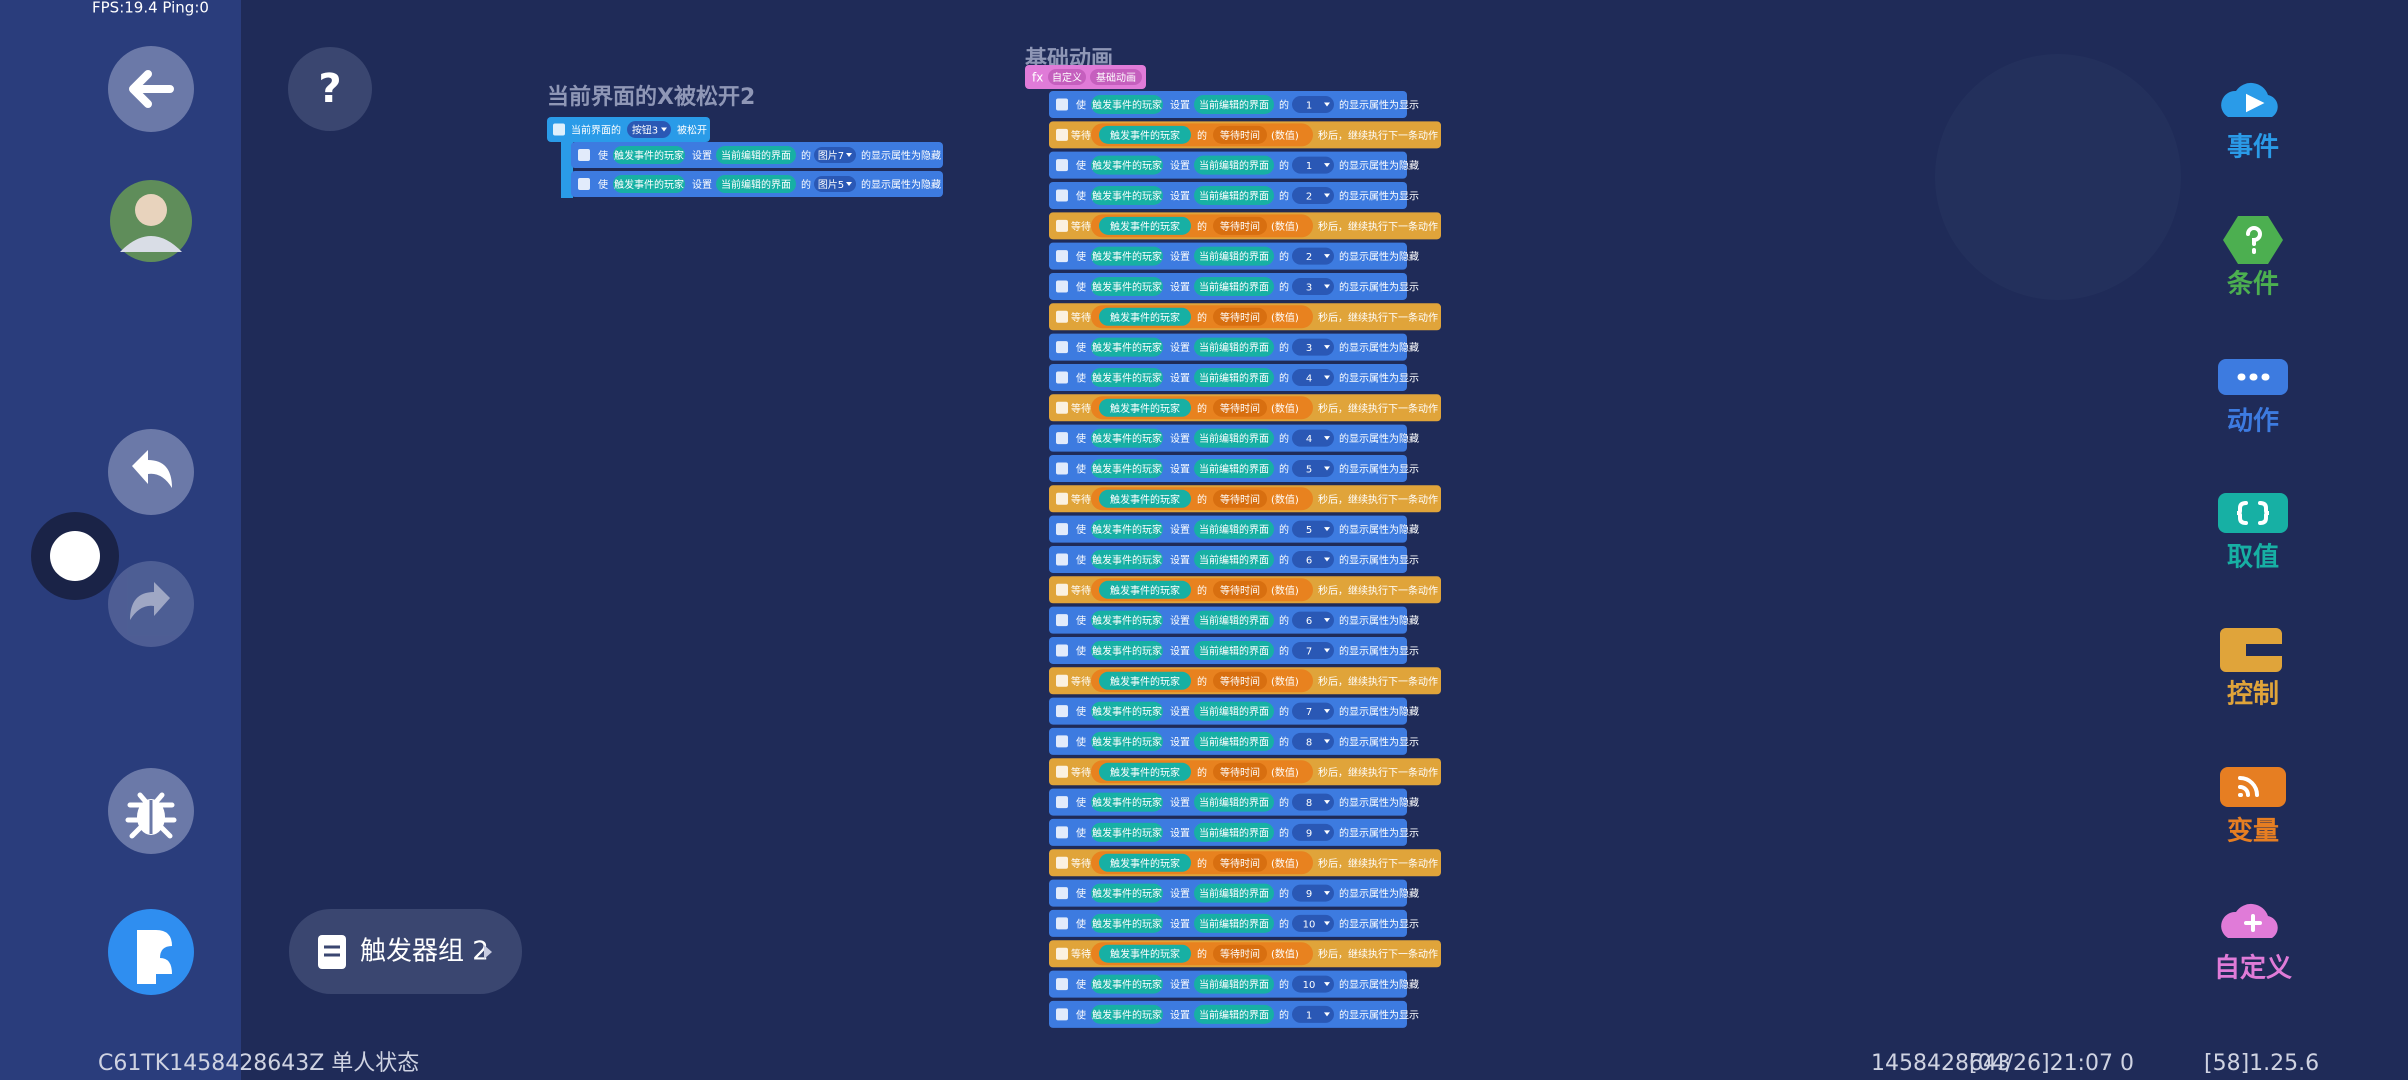 Image resolution: width=2408 pixels, height=1080 pixels. Describe the element at coordinates (330, 89) in the screenshot. I see `help-button: ?` at that location.